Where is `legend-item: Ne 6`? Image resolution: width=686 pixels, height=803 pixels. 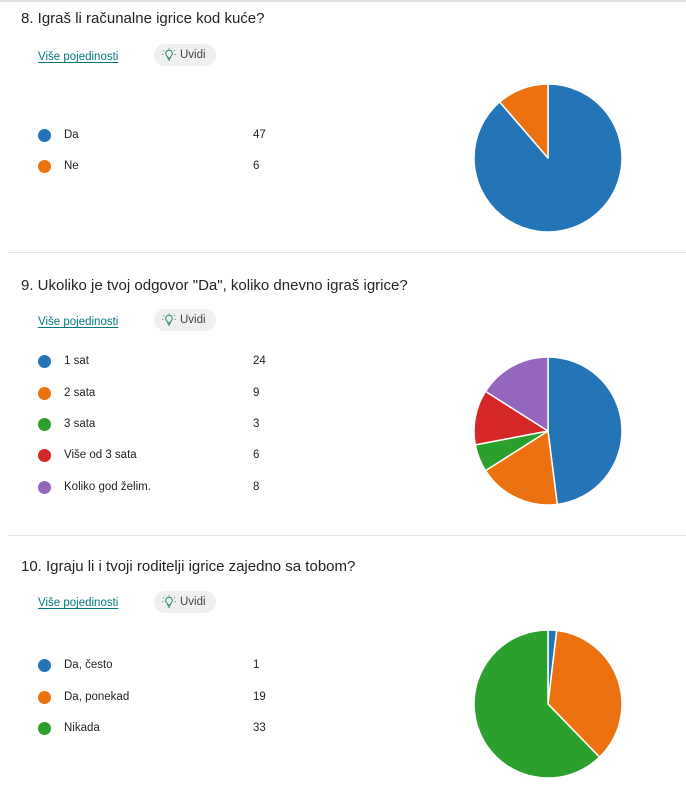
legend-item: Ne 6 is located at coordinates (158, 167).